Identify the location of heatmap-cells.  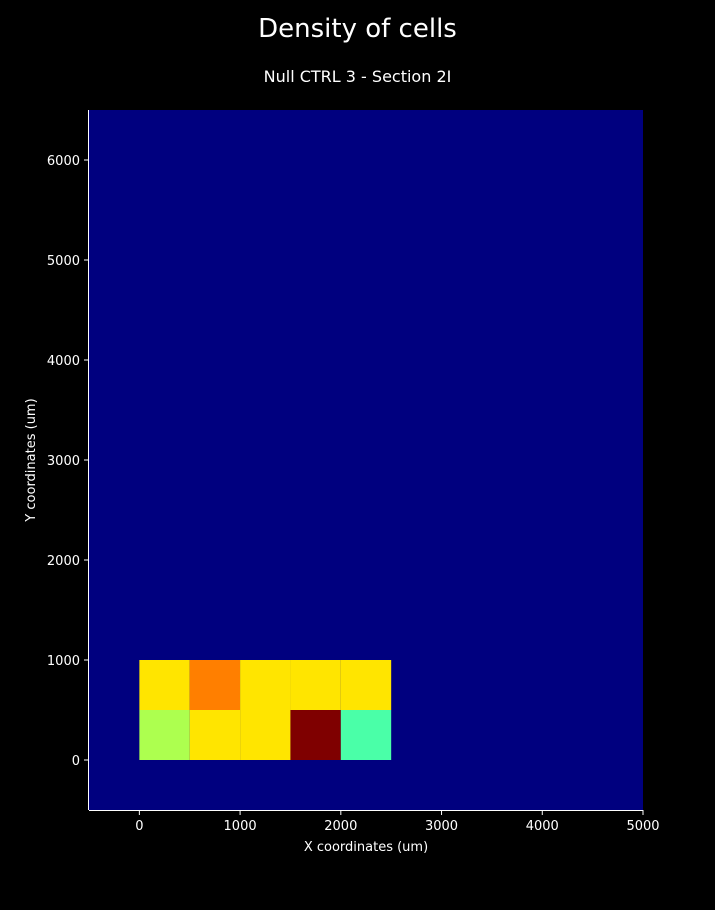
(265, 710).